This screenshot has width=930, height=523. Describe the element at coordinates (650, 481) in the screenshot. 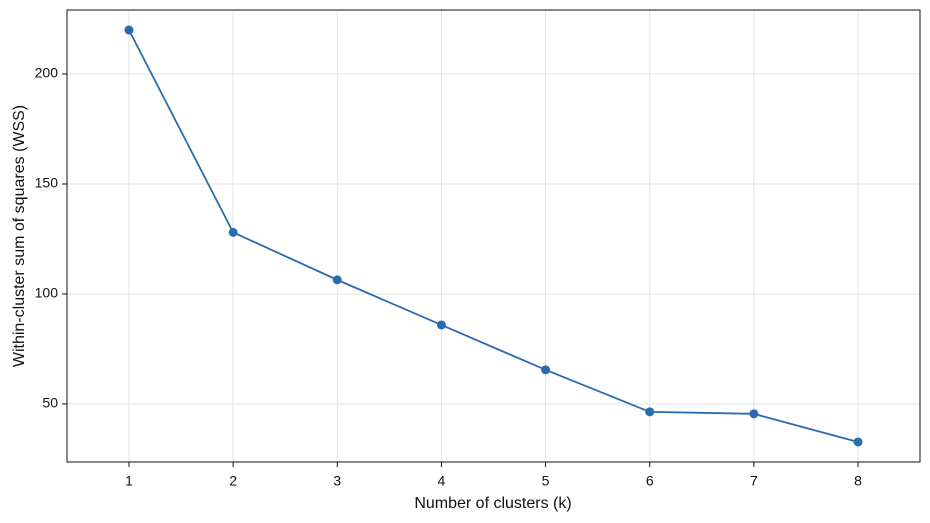

I see `x-tick-label: 6` at that location.